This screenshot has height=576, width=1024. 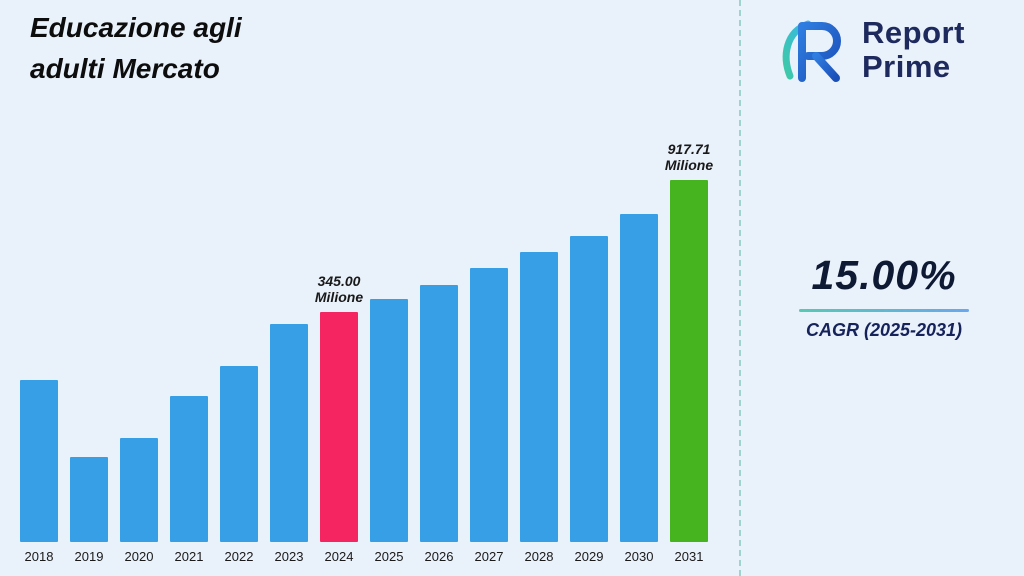 I want to click on x-axis-label-2019: 2019, so click(x=89, y=556).